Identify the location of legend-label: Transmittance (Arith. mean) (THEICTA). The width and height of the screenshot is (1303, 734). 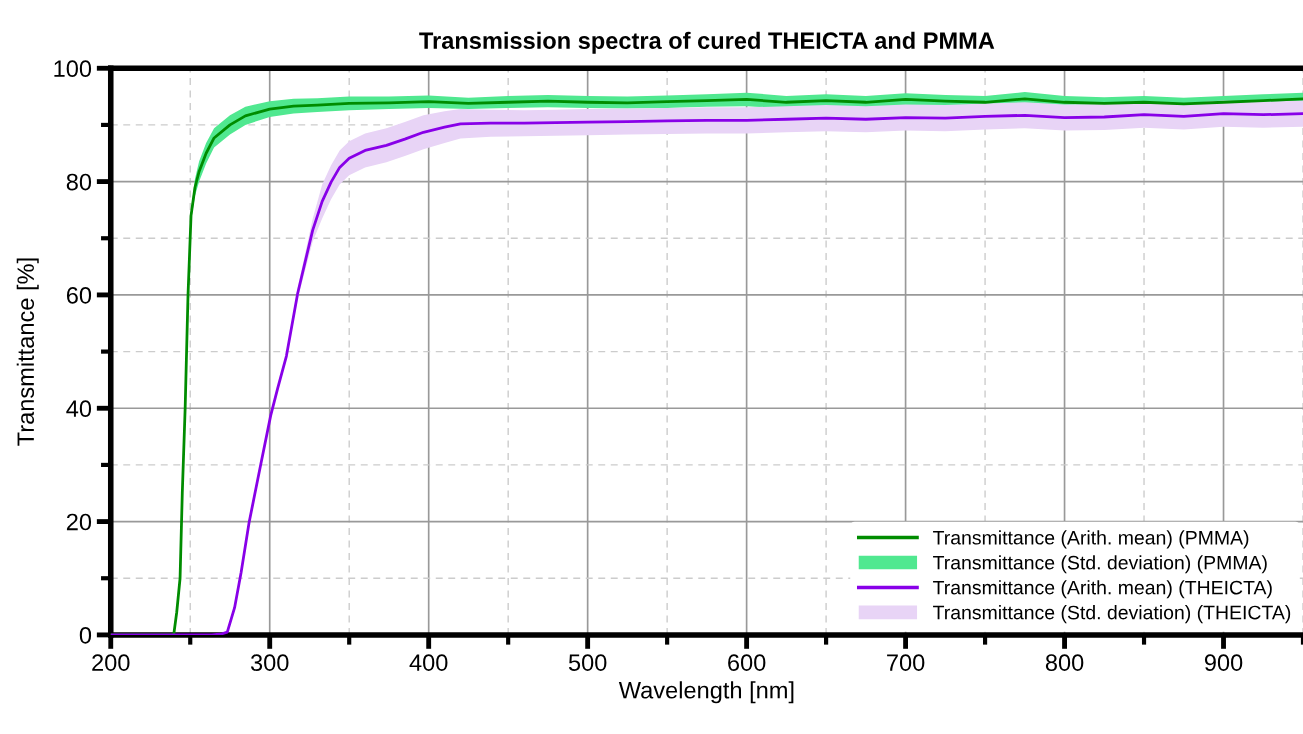
(1102, 589).